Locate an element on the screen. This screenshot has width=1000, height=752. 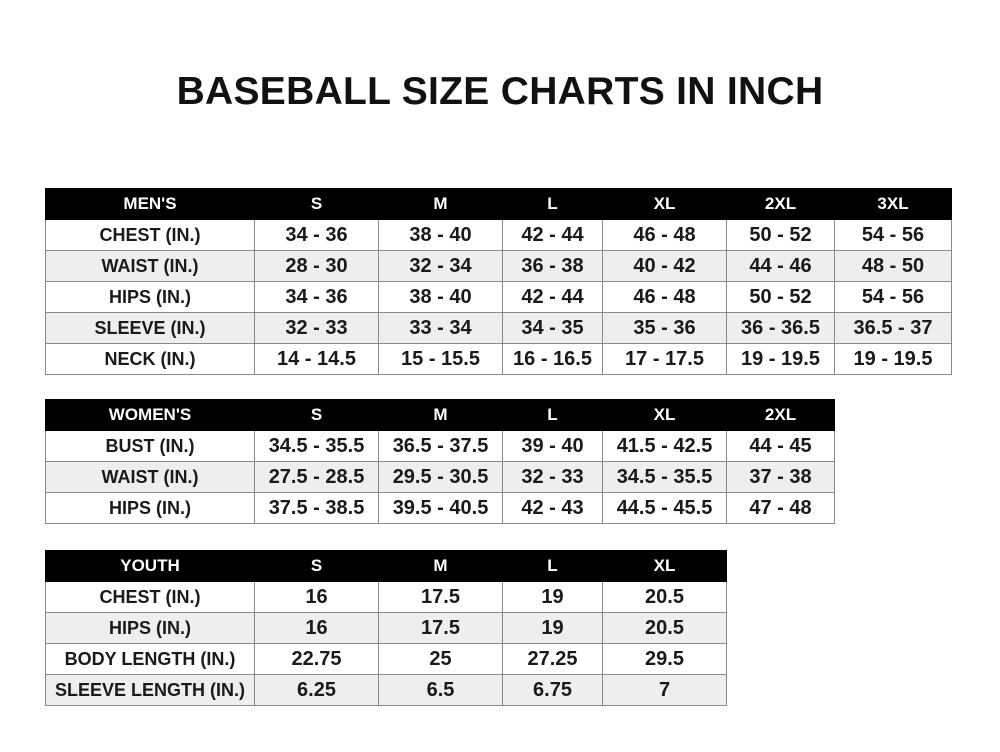
size-value: 6.5 is located at coordinates (440, 690).